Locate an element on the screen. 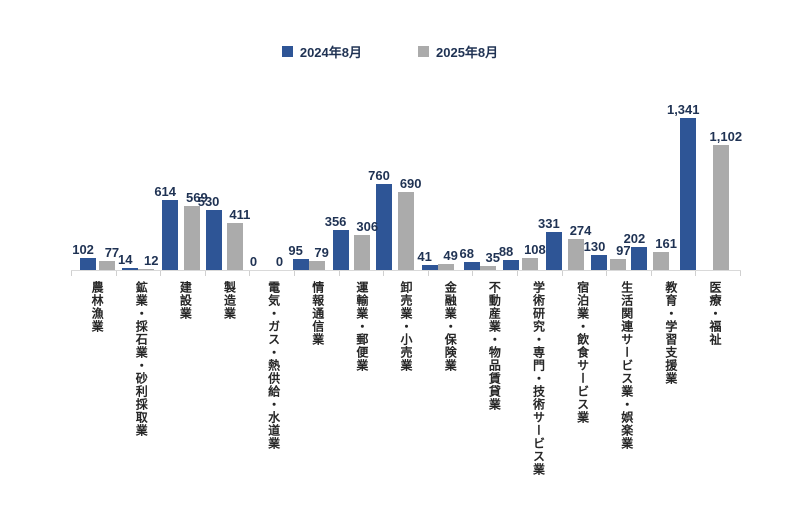  category-label: 不動産業・物品賃貸業 is located at coordinates (494, 346).